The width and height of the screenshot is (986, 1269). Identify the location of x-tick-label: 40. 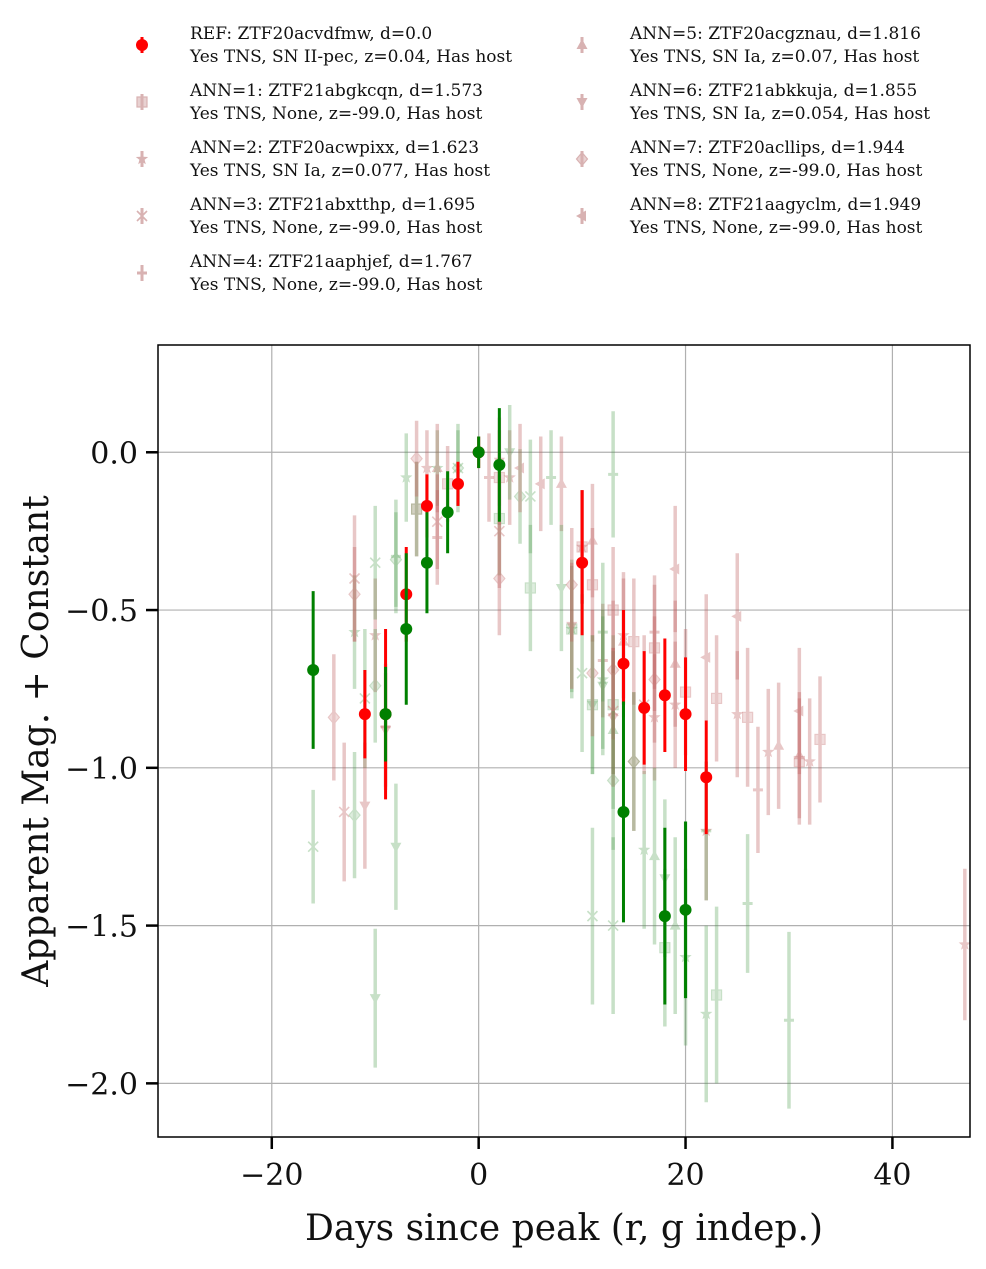
(892, 1175).